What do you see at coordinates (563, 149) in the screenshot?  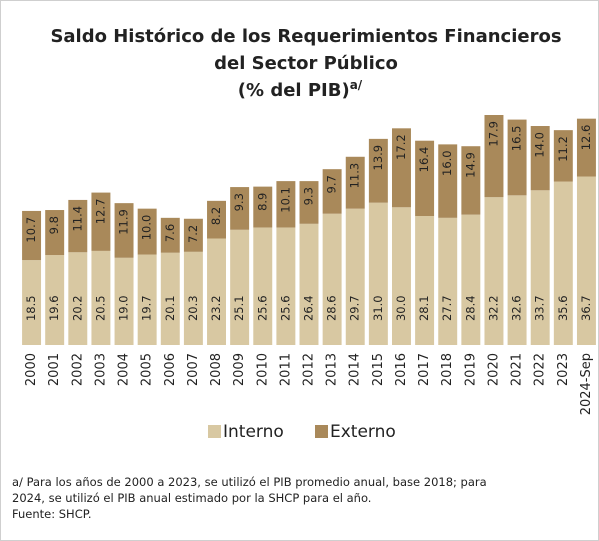 I see `value-label: 11.2` at bounding box center [563, 149].